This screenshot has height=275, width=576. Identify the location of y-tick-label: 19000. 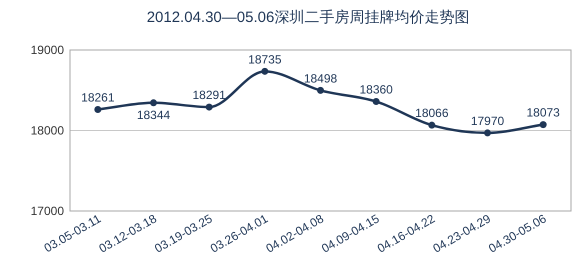
(47, 50).